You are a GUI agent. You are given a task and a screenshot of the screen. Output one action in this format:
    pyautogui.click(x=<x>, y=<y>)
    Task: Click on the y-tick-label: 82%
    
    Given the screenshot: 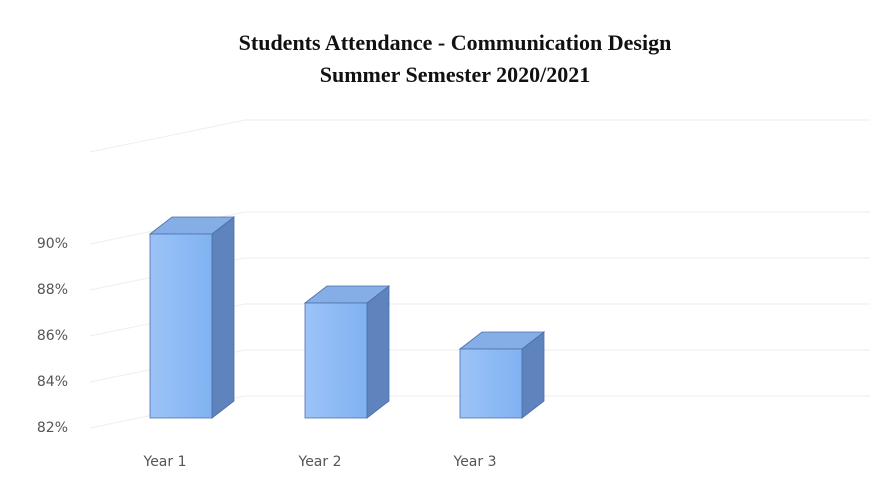 What is the action you would take?
    pyautogui.click(x=52, y=428)
    